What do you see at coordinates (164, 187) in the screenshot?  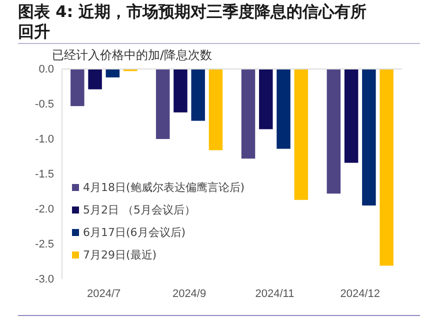 I see `legend-label: 4月18日(鲍威尔表达偏鹰言论后)` at bounding box center [164, 187].